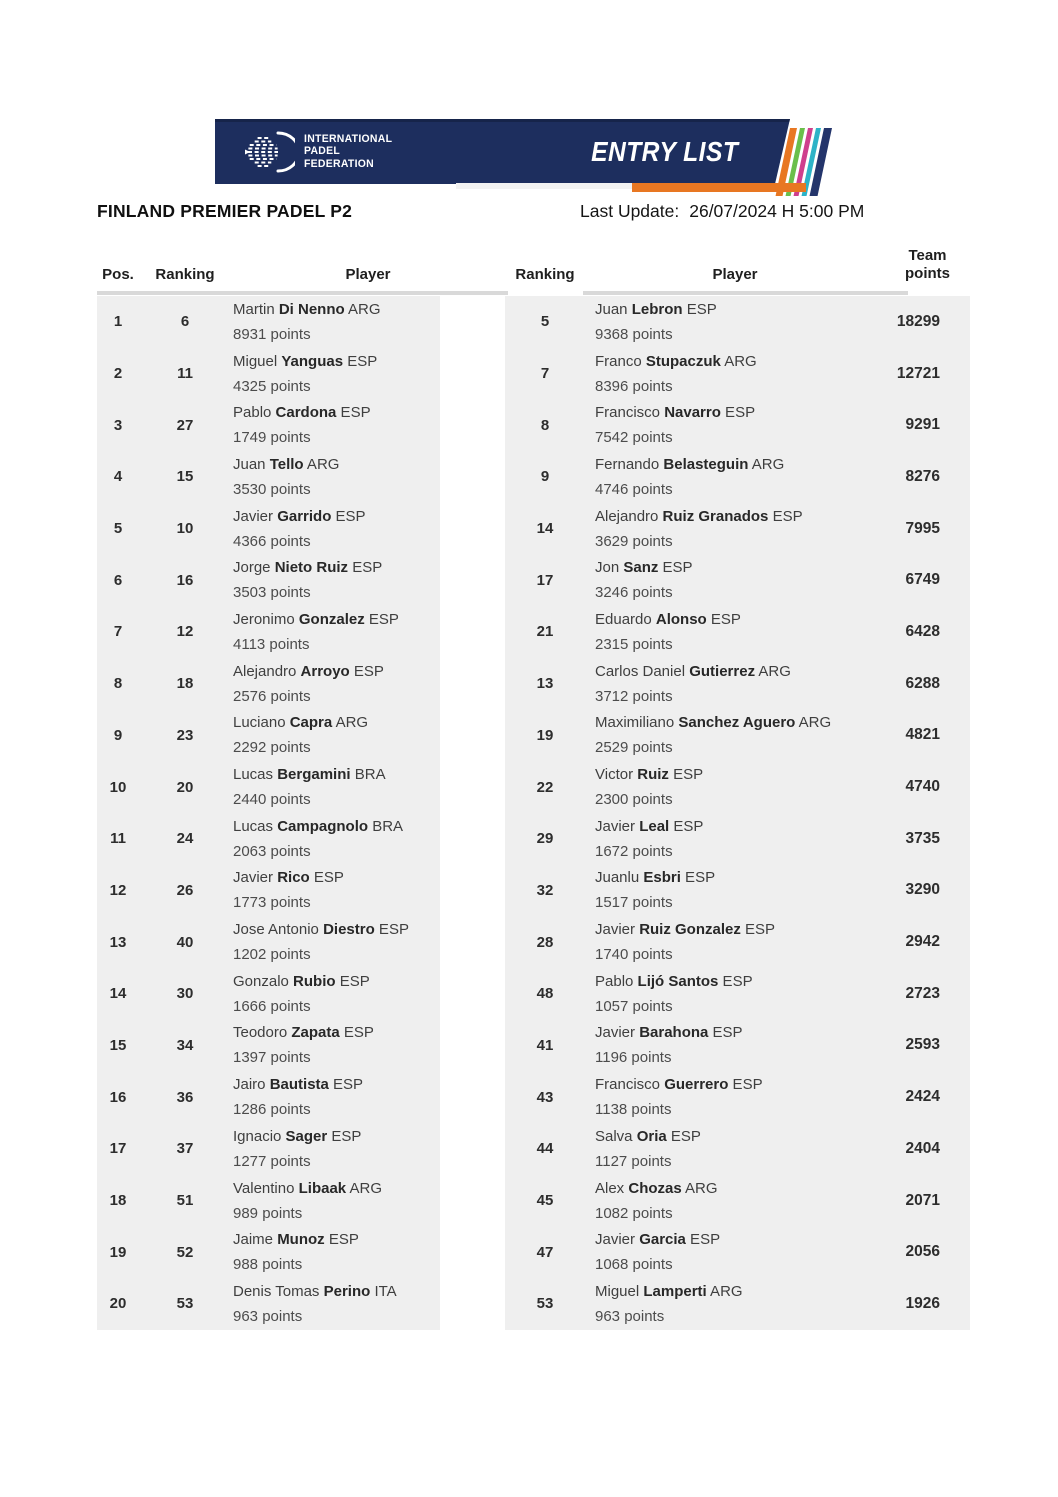 The image size is (1058, 1497). Describe the element at coordinates (922, 1045) in the screenshot. I see `team-points-cell: 2593` at that location.